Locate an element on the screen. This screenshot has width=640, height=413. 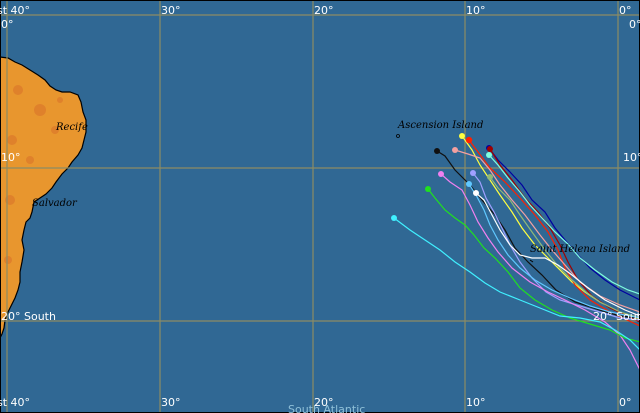
lon-label-top-20: 20° is located at coordinates (324, 10).